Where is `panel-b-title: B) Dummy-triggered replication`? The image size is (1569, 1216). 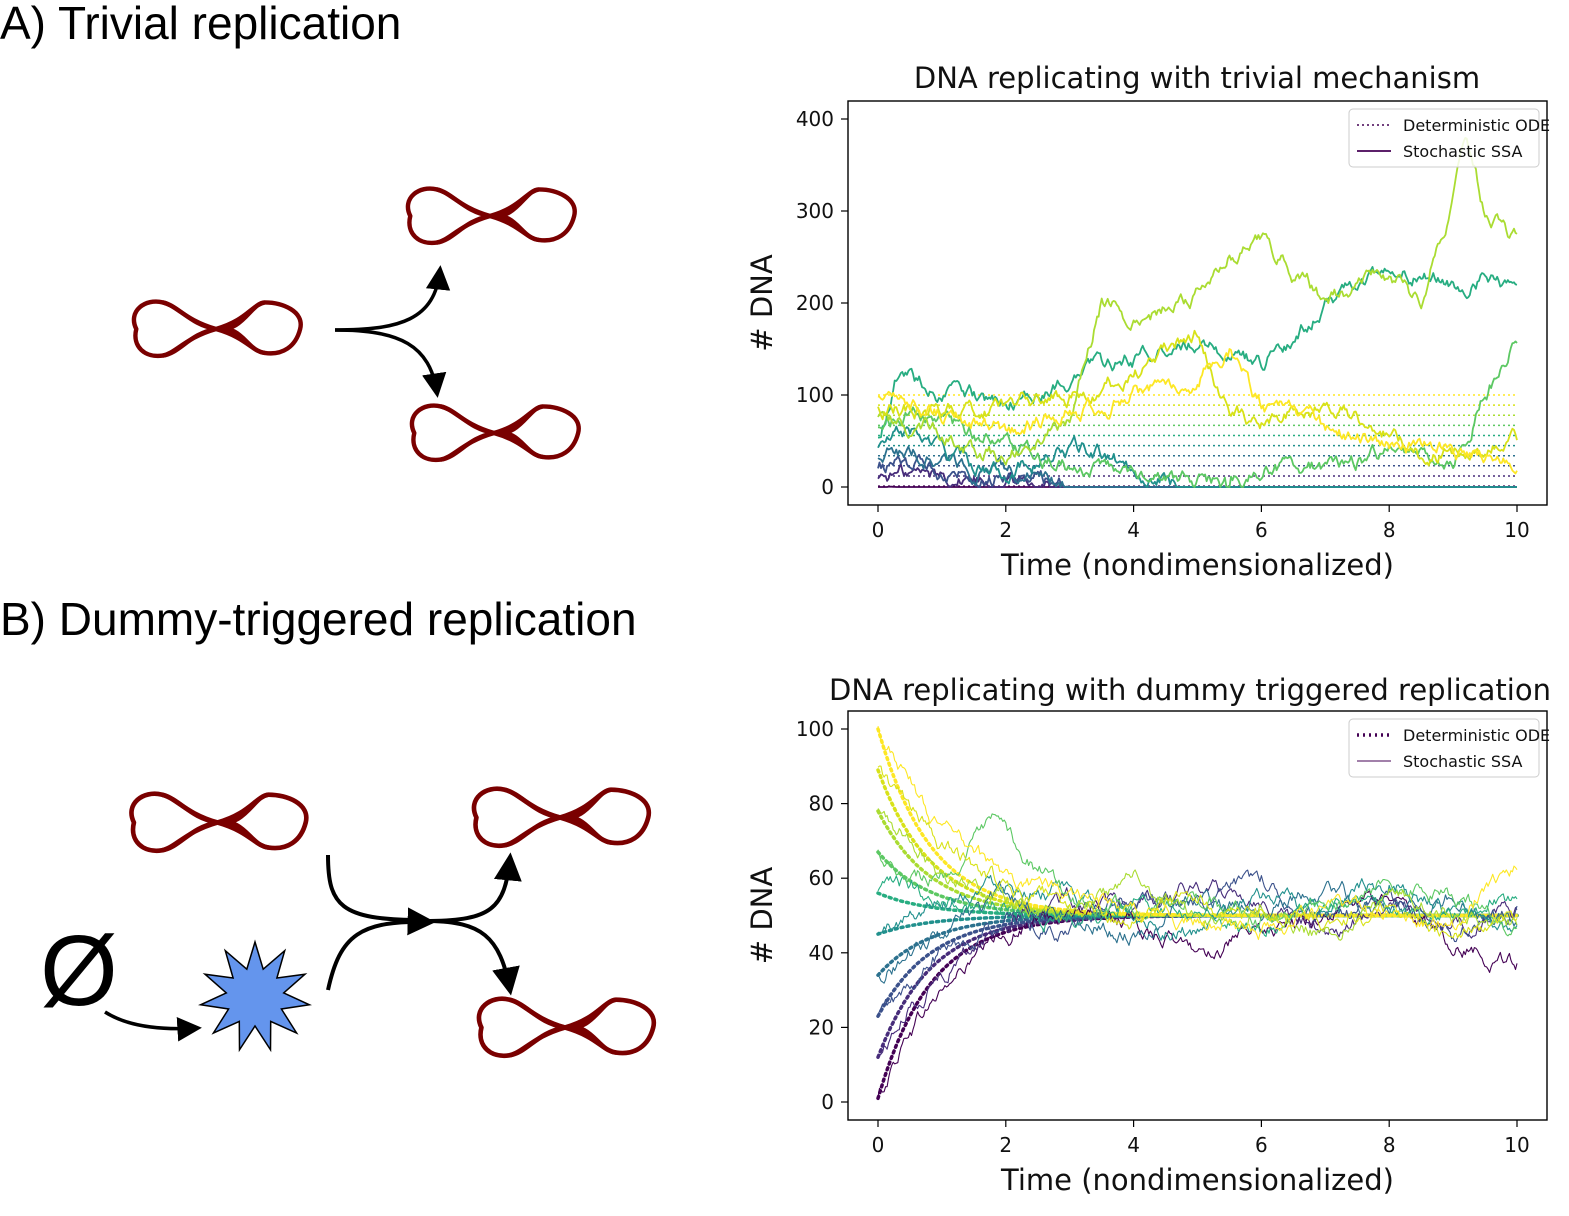 panel-b-title: B) Dummy-triggered replication is located at coordinates (318, 619).